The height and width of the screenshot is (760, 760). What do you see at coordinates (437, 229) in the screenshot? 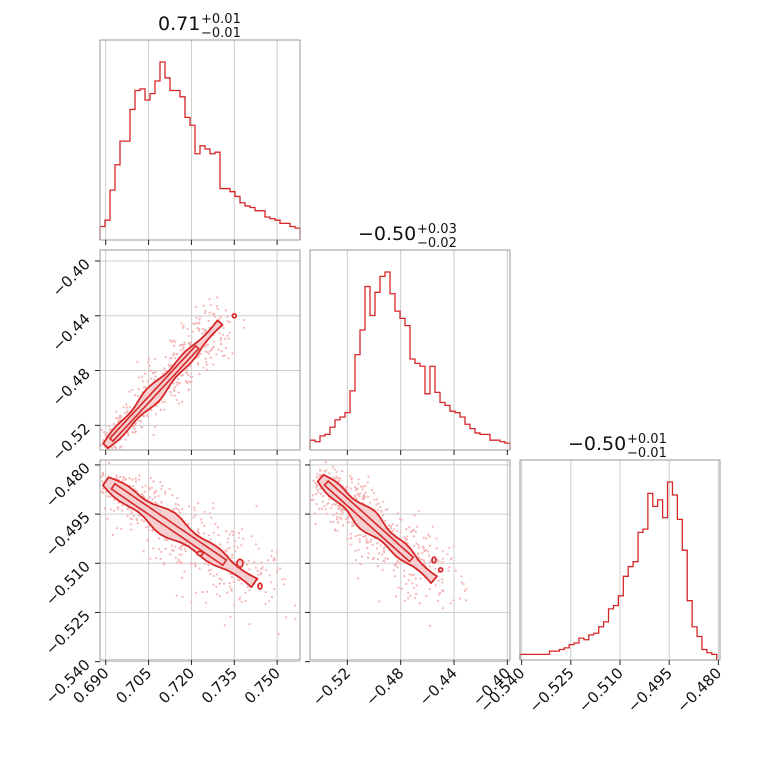
I see `title-1-plus: +0.03` at bounding box center [437, 229].